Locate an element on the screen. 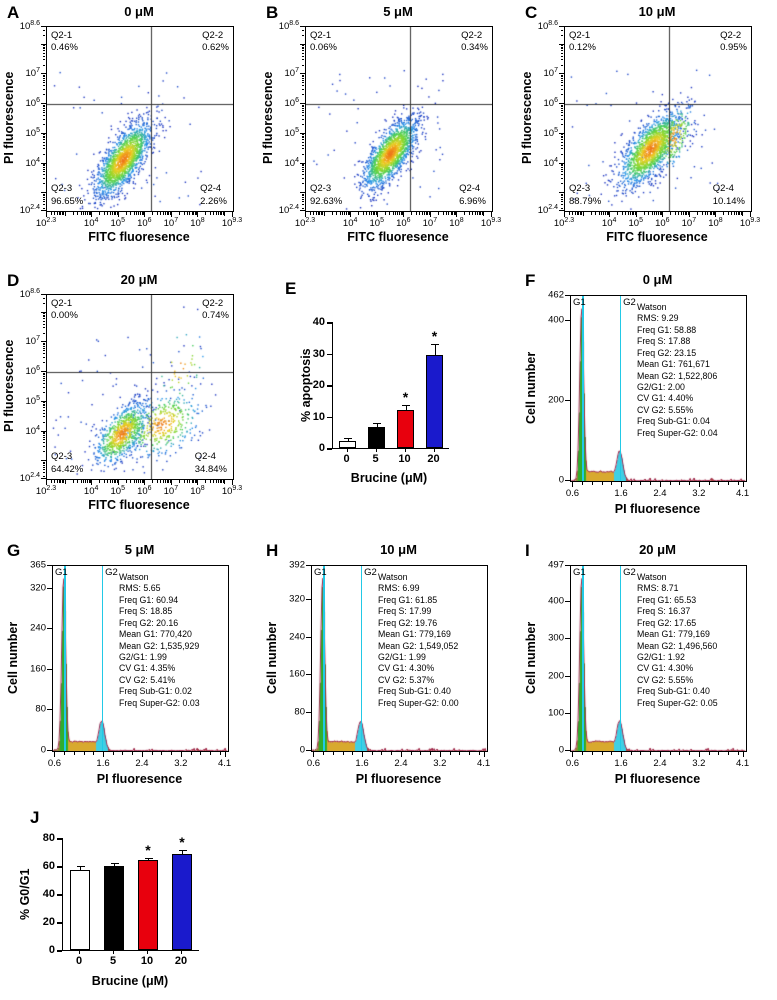 The image size is (777, 1000). y-tick-label: 160 is located at coordinates (38, 669).